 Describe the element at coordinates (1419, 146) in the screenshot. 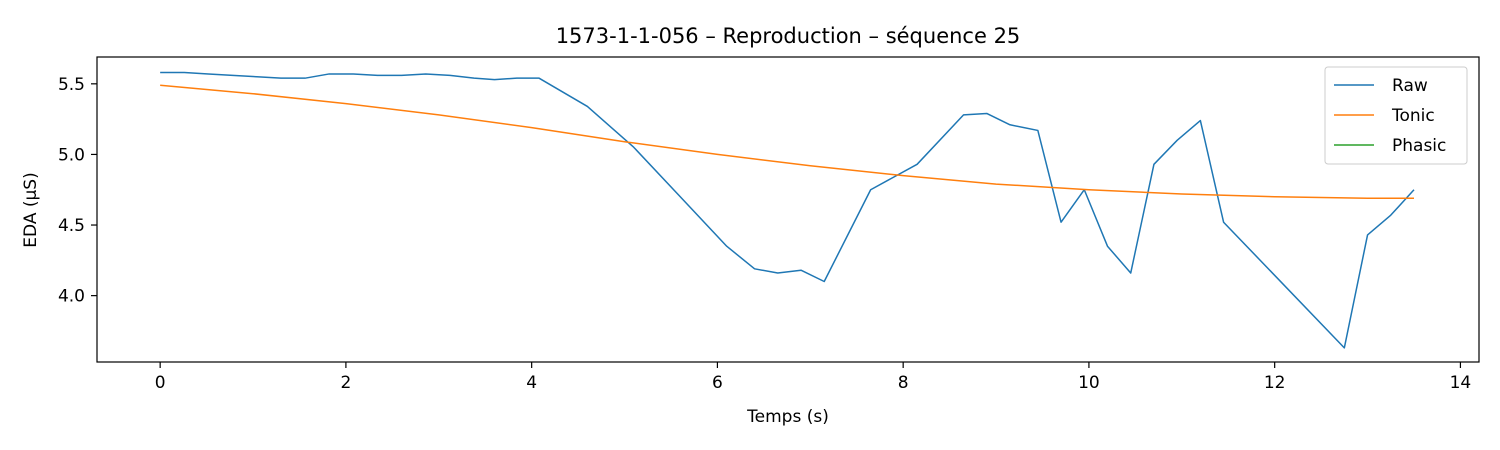

I see `legend-label-phasic: Phasic` at that location.